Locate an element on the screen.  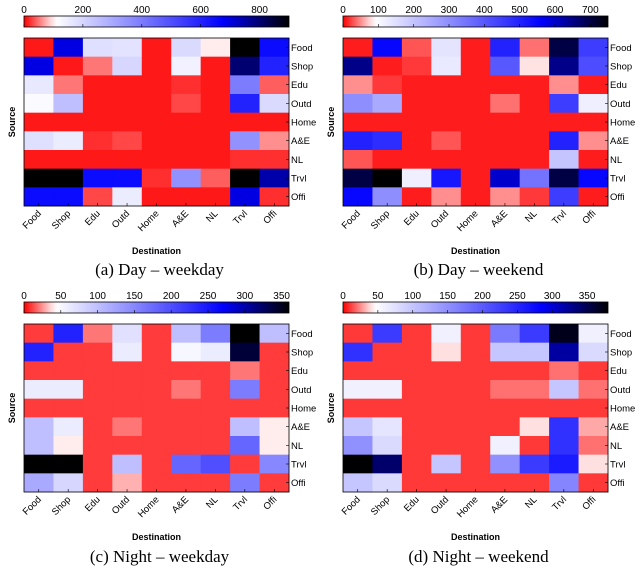
x-tick-label: Shop is located at coordinates (380, 219).